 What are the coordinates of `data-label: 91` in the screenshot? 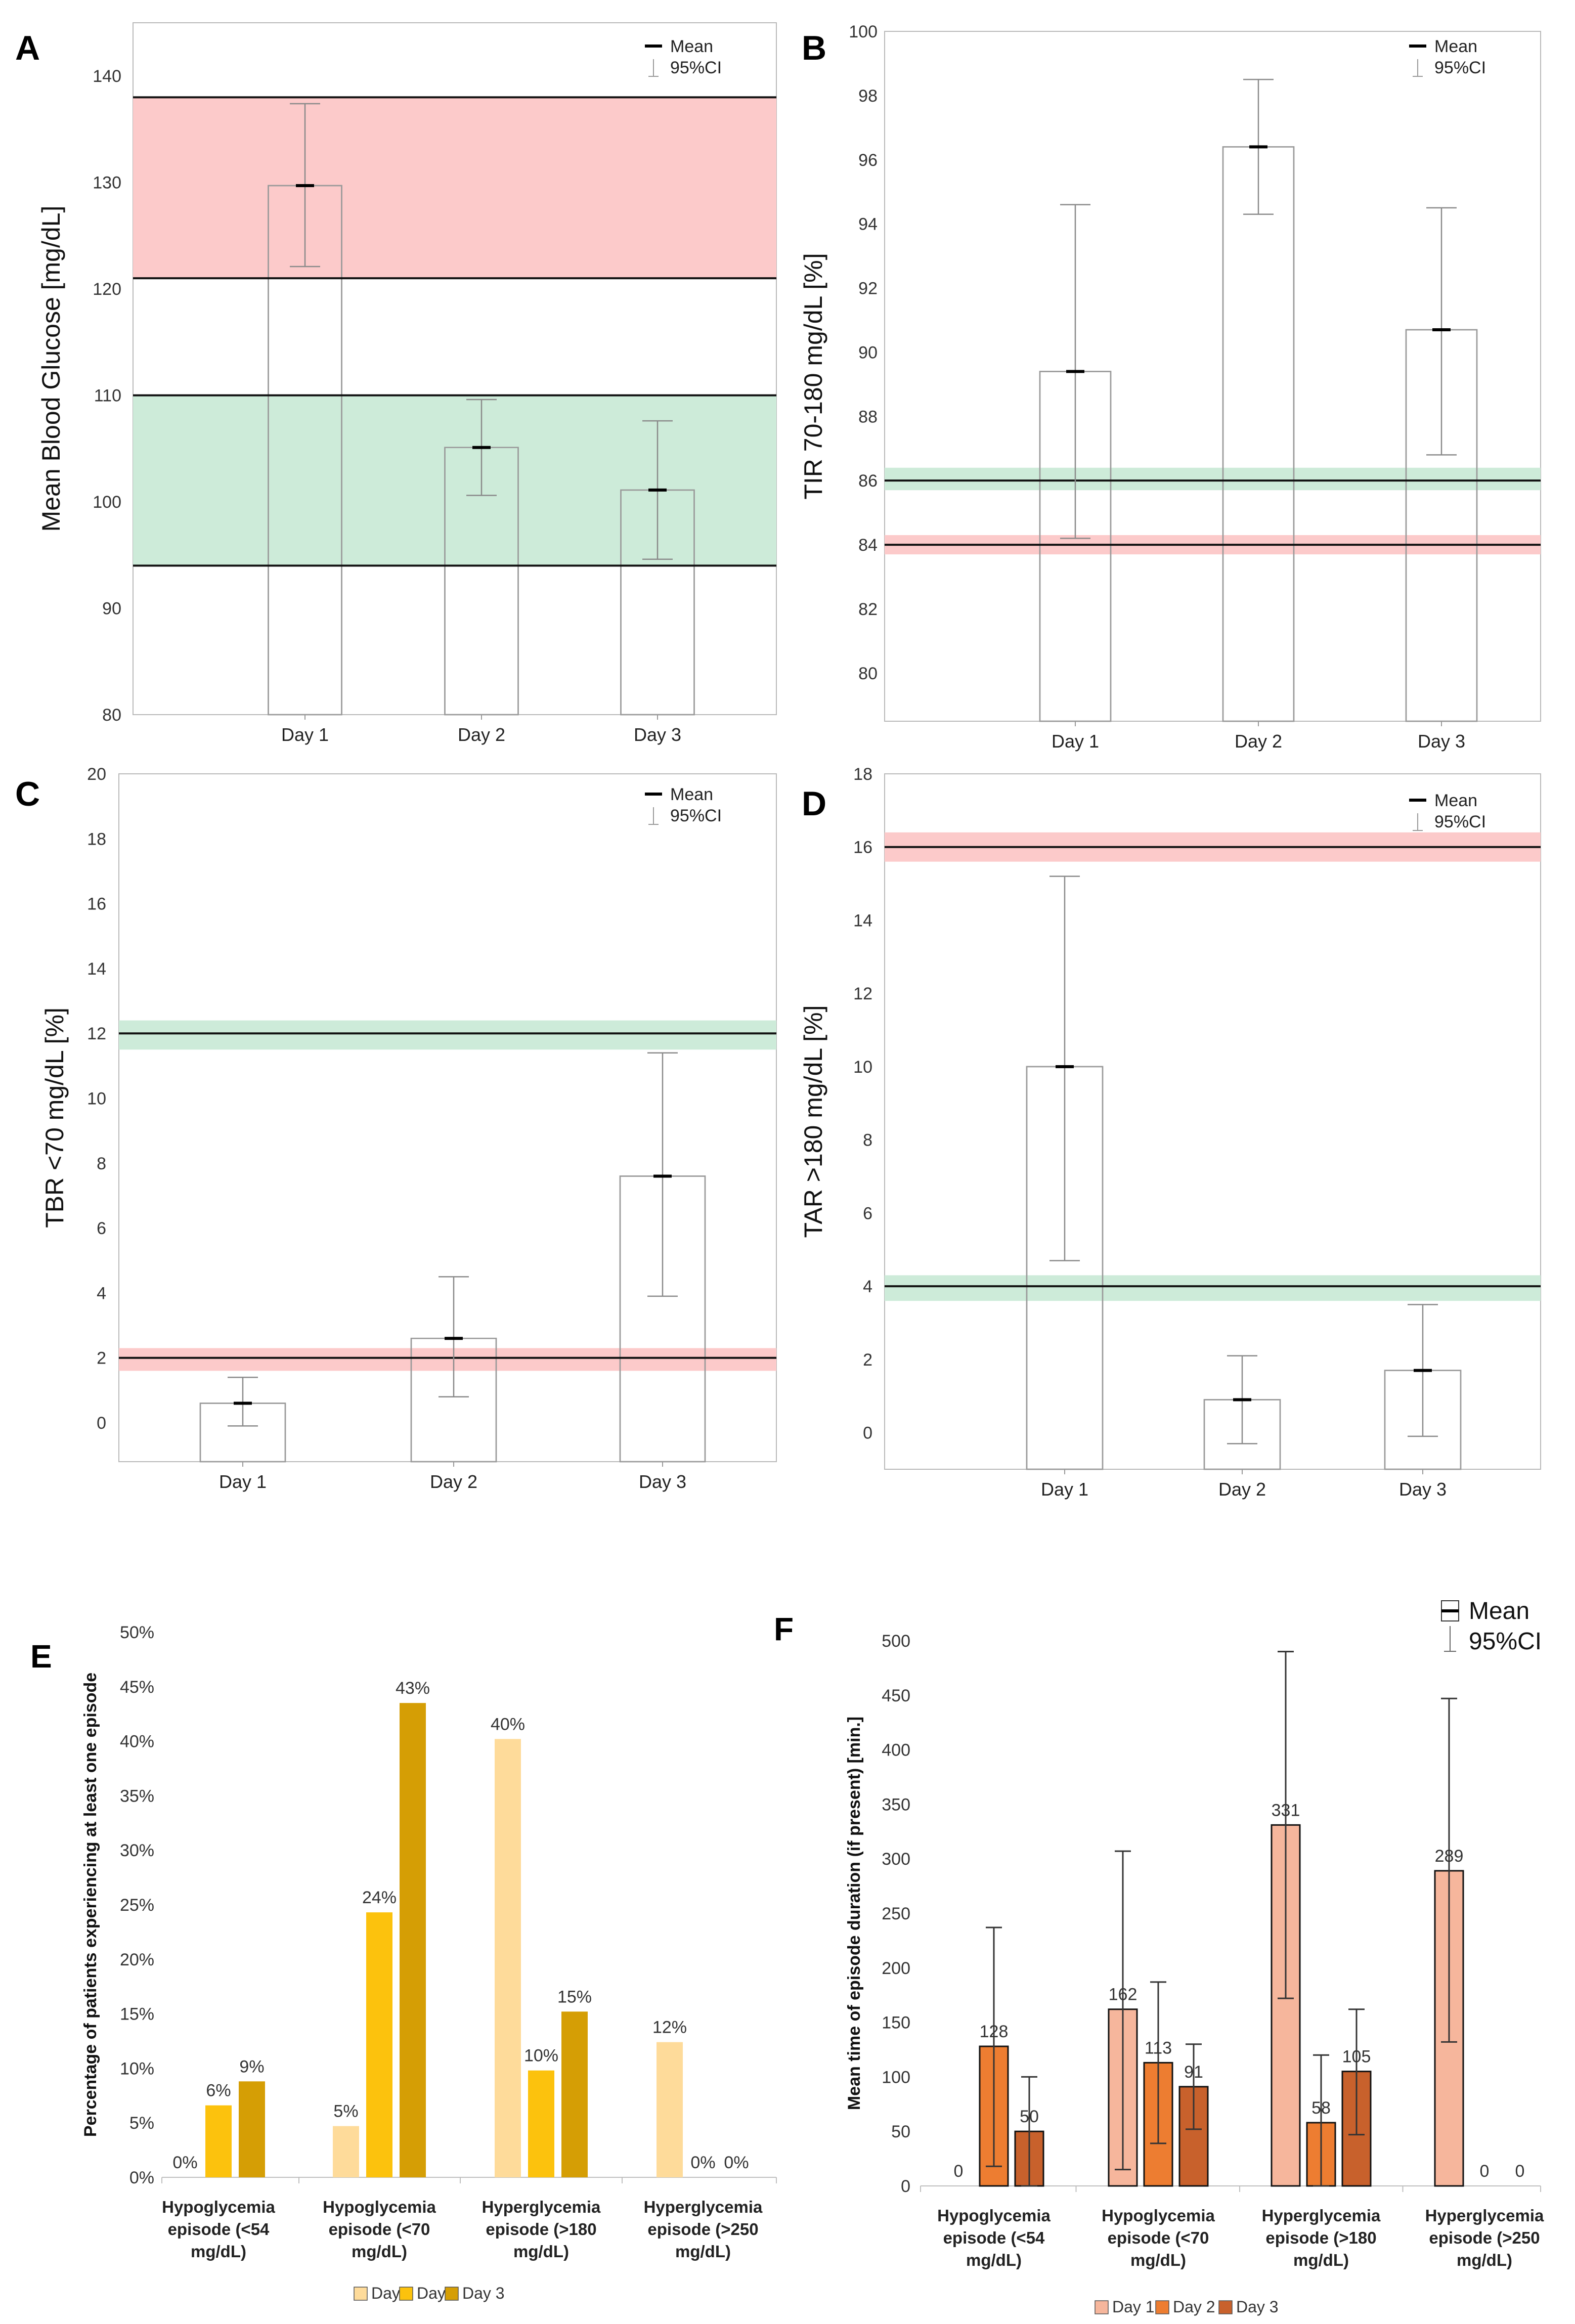 It's located at (1193, 2072).